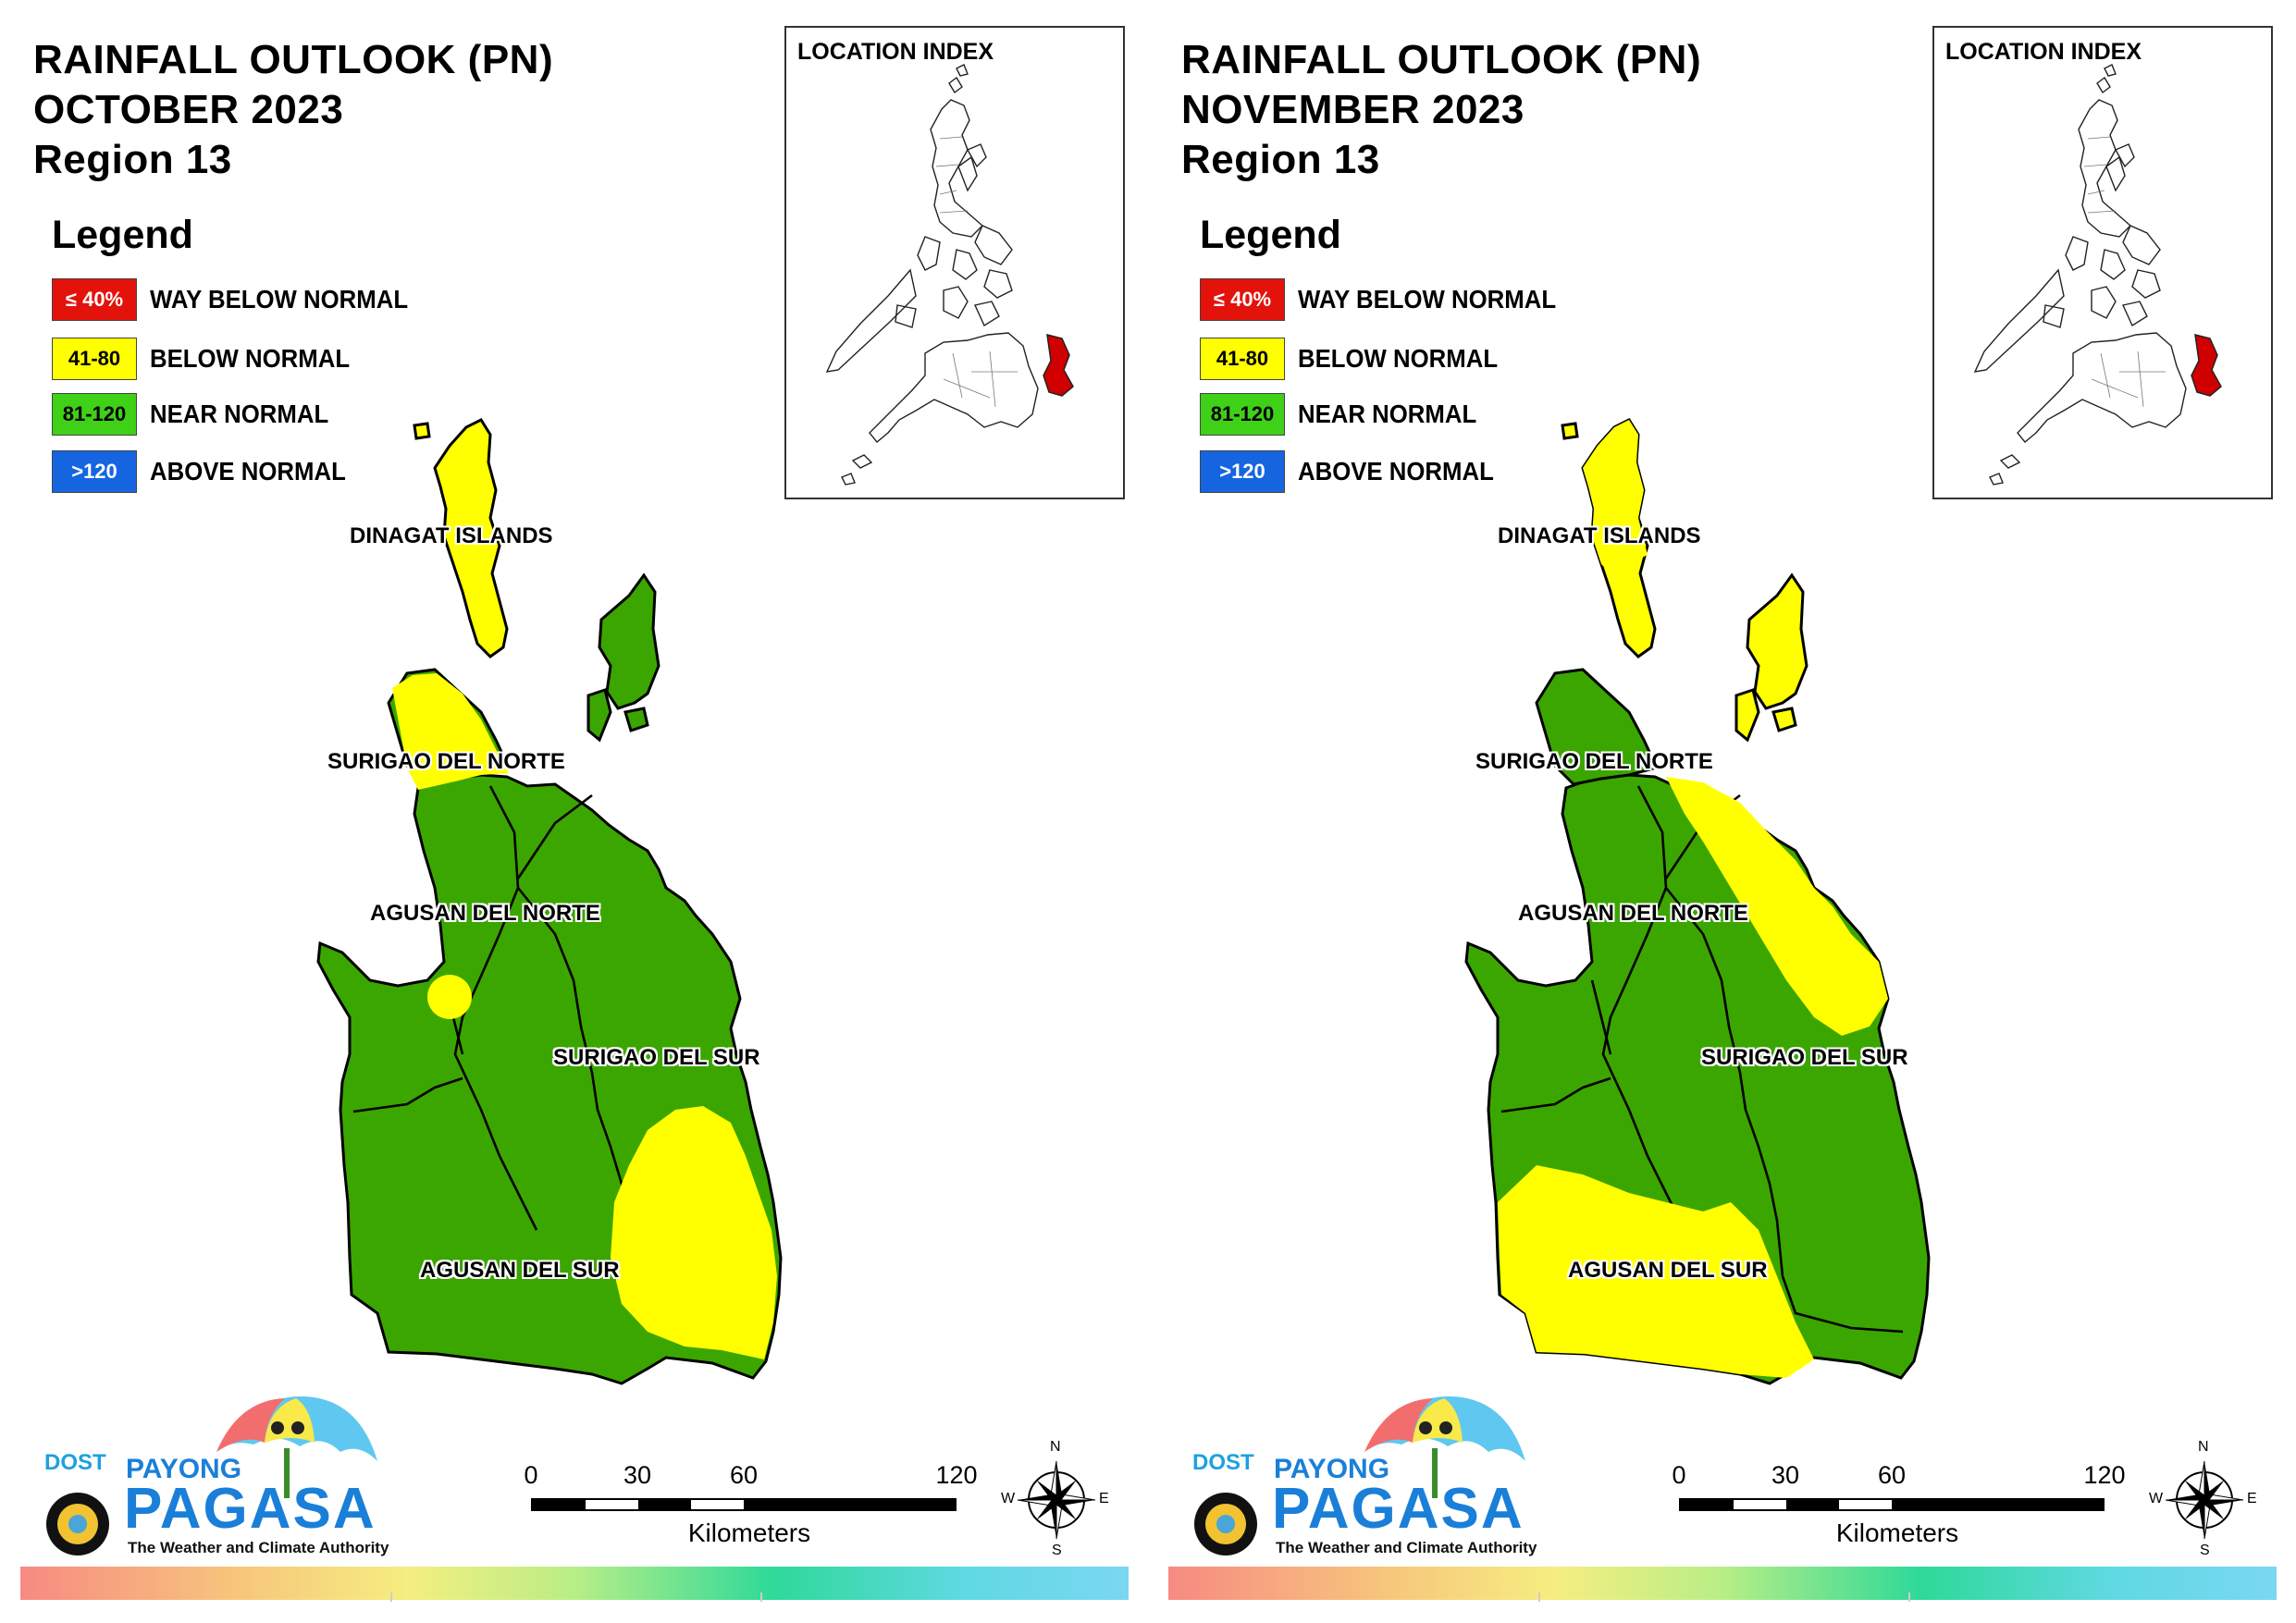 The image size is (2296, 1623). What do you see at coordinates (1242, 299) in the screenshot?
I see `legend-swatch: ≤ 40%` at bounding box center [1242, 299].